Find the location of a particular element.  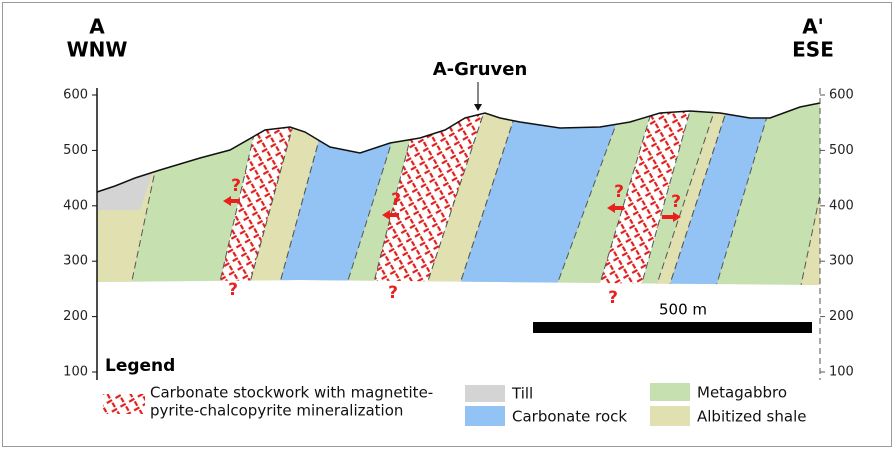

legend-label: Metagabbro is located at coordinates (742, 393).